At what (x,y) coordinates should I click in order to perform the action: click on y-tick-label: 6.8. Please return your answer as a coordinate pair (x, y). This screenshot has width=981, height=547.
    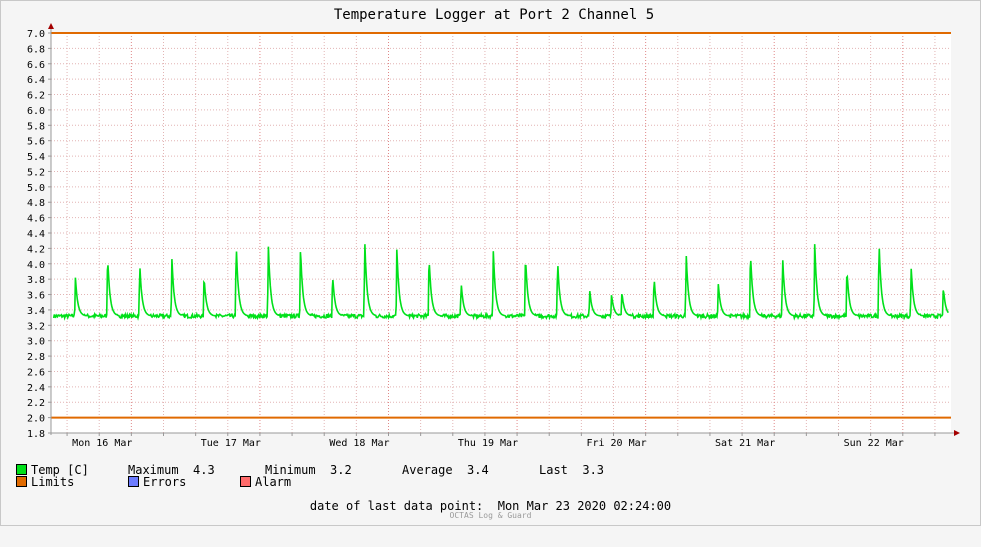
    Looking at the image, I should click on (36, 49).